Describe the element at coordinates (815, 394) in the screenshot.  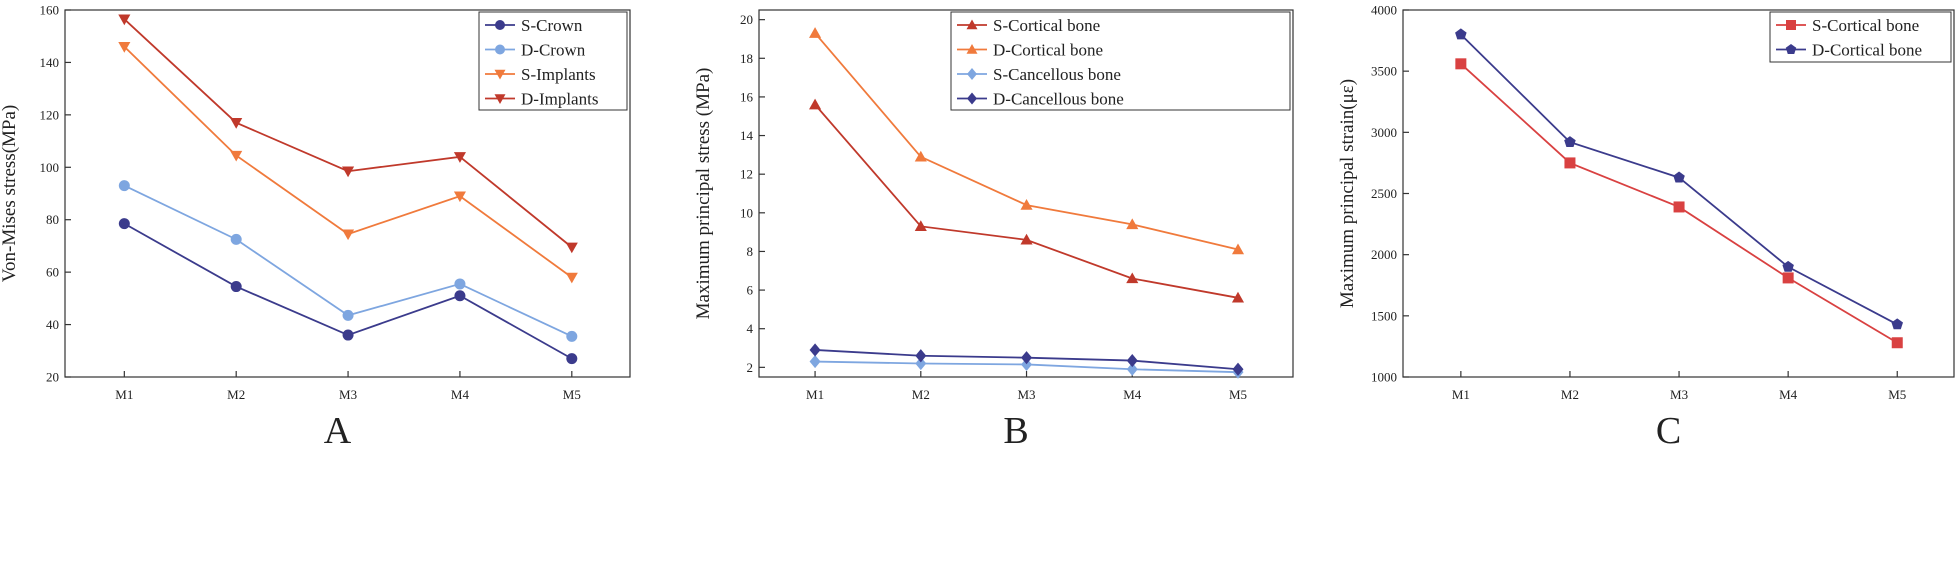
I see `chart-b-x-tick-label: M1` at that location.